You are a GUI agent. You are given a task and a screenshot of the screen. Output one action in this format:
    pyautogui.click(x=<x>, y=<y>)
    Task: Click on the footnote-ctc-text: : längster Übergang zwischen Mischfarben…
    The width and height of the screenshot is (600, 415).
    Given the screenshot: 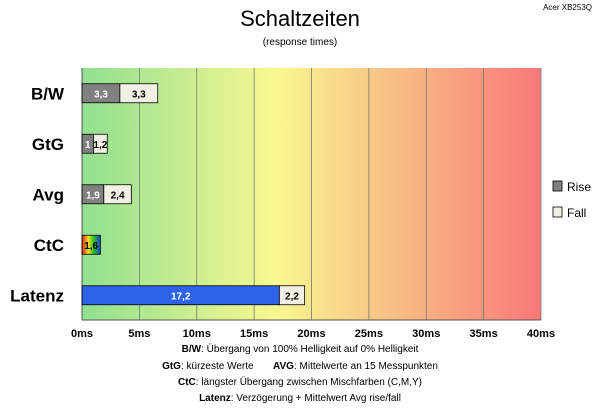 What is the action you would take?
    pyautogui.click(x=308, y=382)
    